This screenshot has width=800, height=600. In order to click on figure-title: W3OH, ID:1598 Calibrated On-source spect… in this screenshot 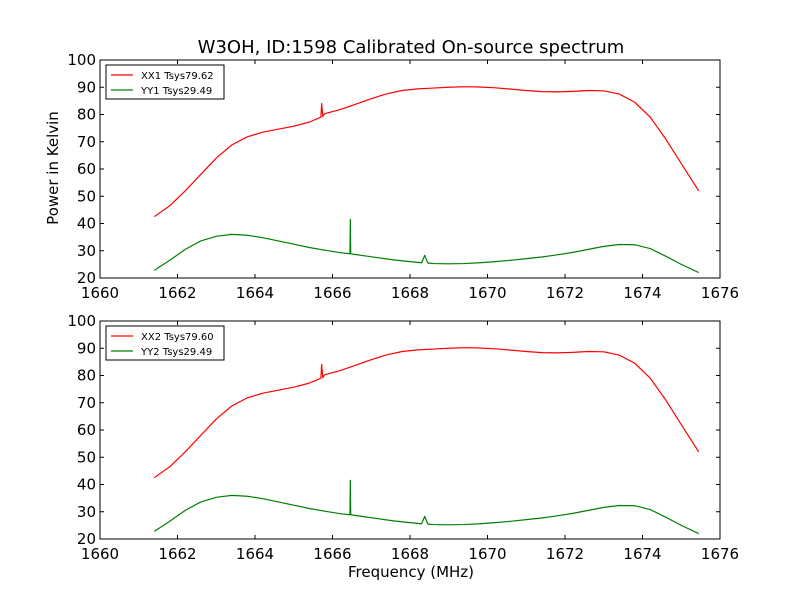, I will do `click(411, 47)`.